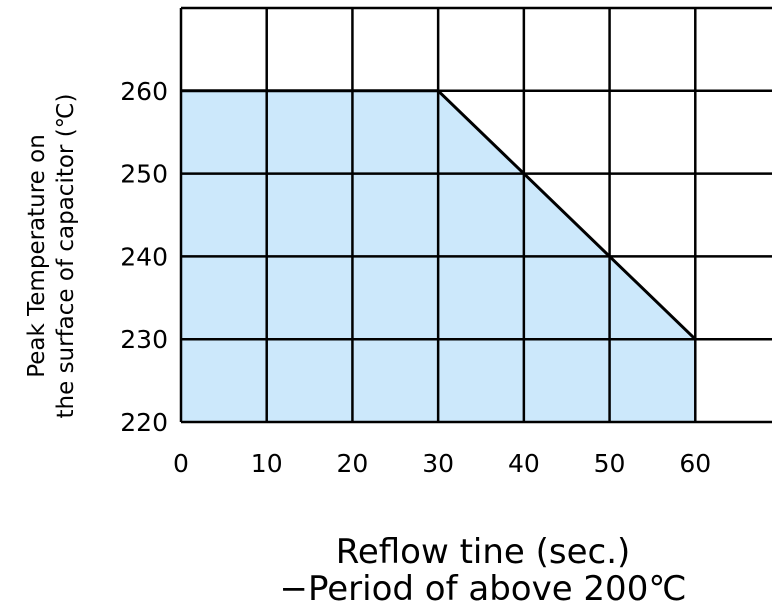  What do you see at coordinates (438, 463) in the screenshot?
I see `x-tick-label: 30` at bounding box center [438, 463].